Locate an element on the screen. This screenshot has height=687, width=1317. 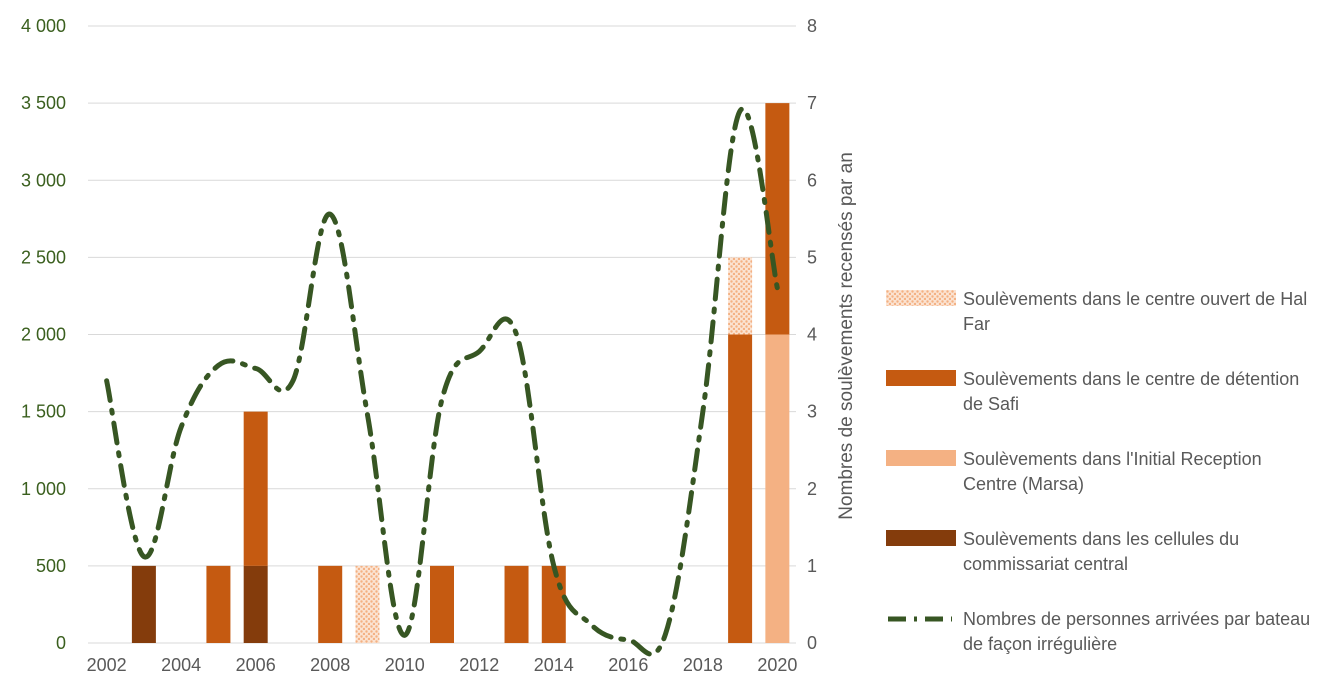
legend-swatch-arrivals is located at coordinates (920, 619).